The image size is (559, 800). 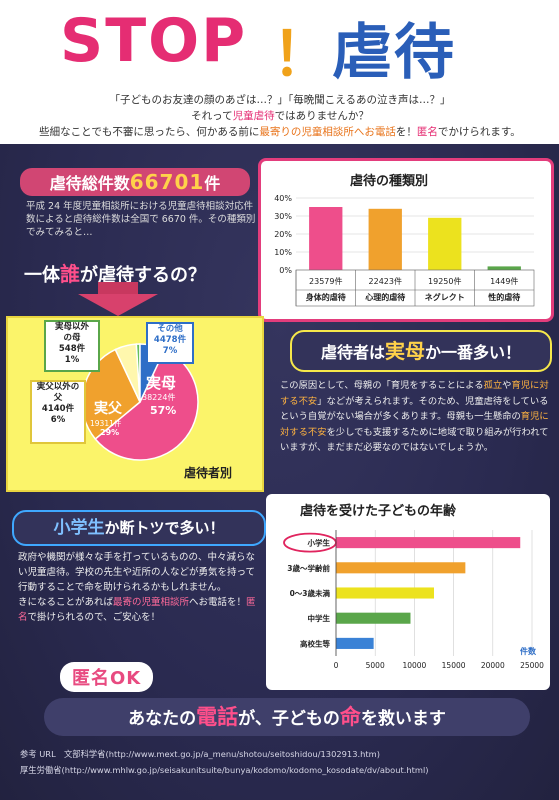 What do you see at coordinates (504, 297) in the screenshot?
I see `category-label: 性的虐待` at bounding box center [504, 297].